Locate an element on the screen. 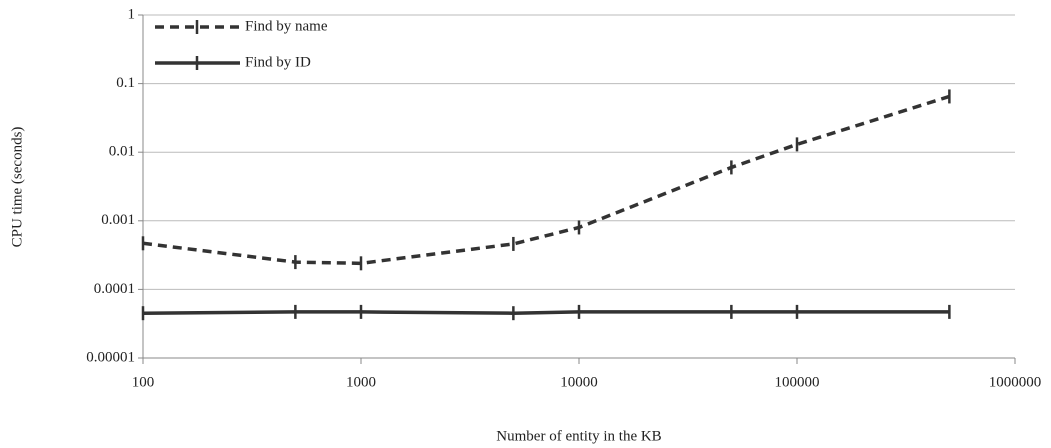 The height and width of the screenshot is (448, 1051). y-tick-label: 0.1 is located at coordinates (125, 83).